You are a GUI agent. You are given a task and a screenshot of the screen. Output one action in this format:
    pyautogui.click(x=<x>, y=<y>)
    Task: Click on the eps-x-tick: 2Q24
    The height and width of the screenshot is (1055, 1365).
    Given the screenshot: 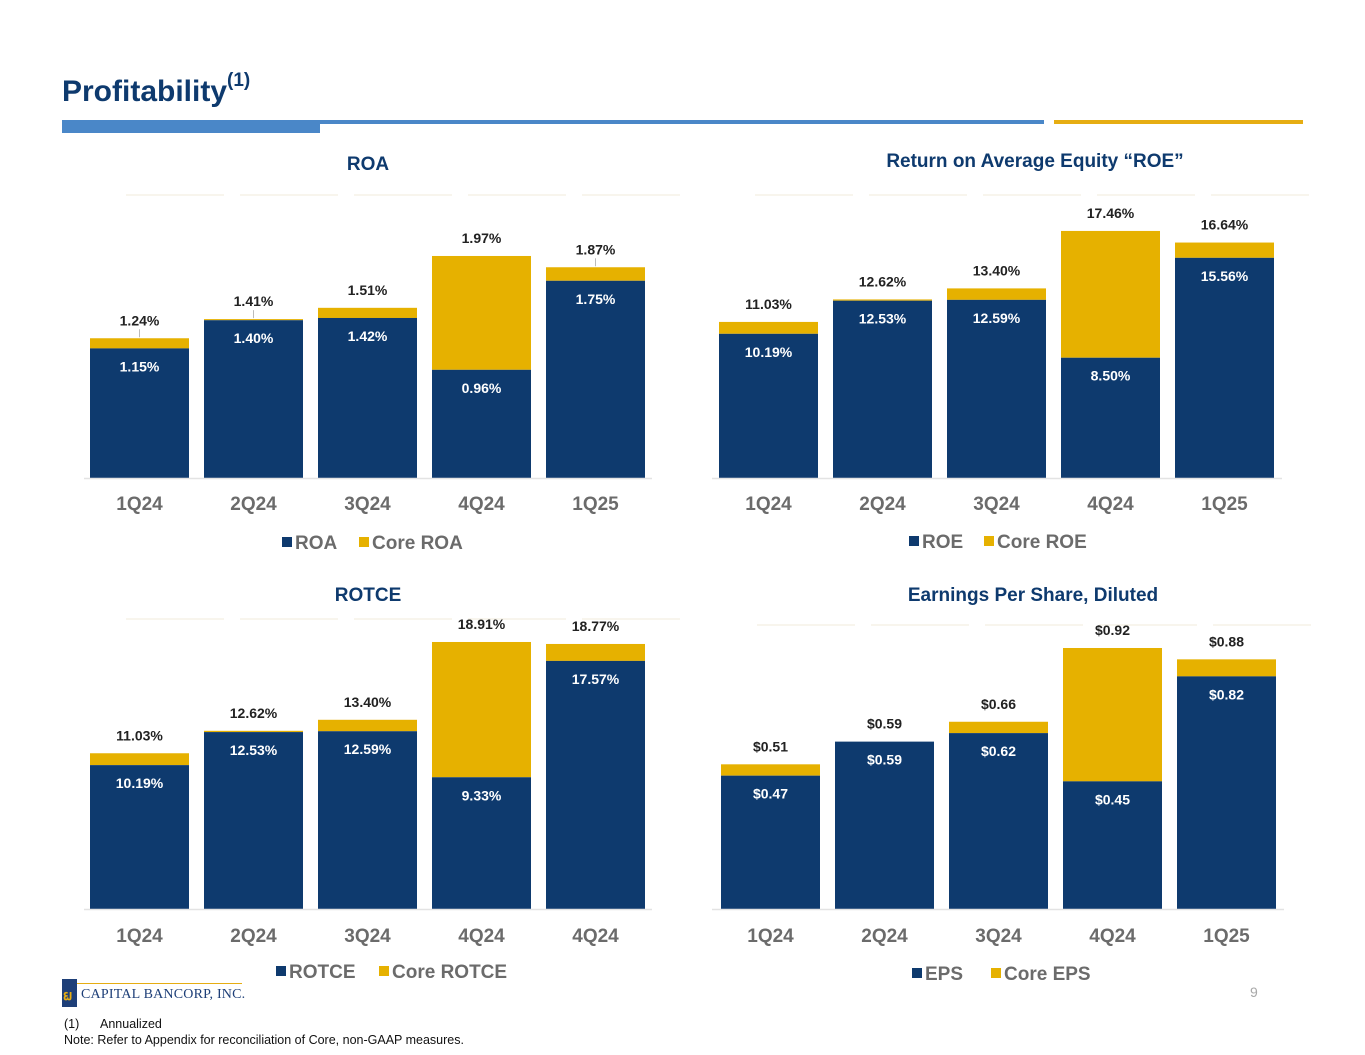 What is the action you would take?
    pyautogui.click(x=884, y=936)
    